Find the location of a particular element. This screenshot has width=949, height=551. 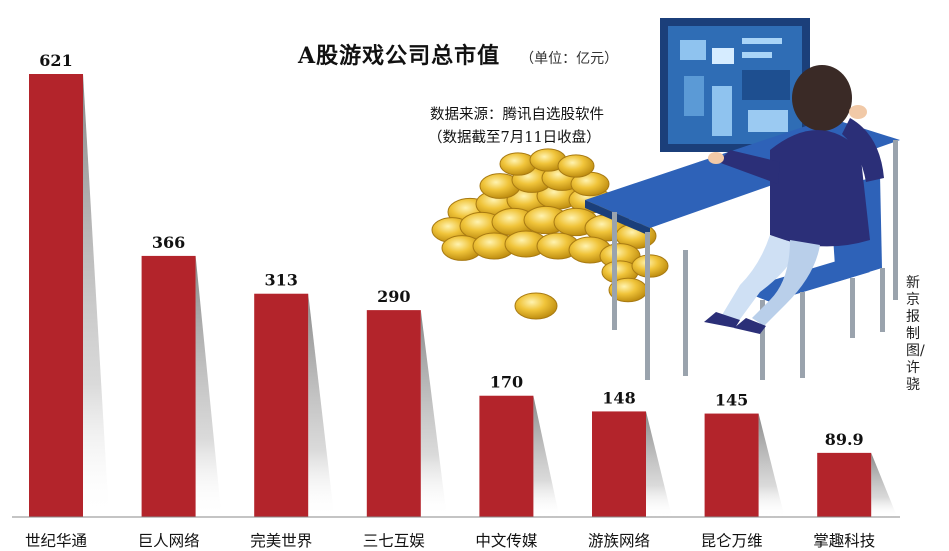

category-label: 完美世界 is located at coordinates (281, 541).